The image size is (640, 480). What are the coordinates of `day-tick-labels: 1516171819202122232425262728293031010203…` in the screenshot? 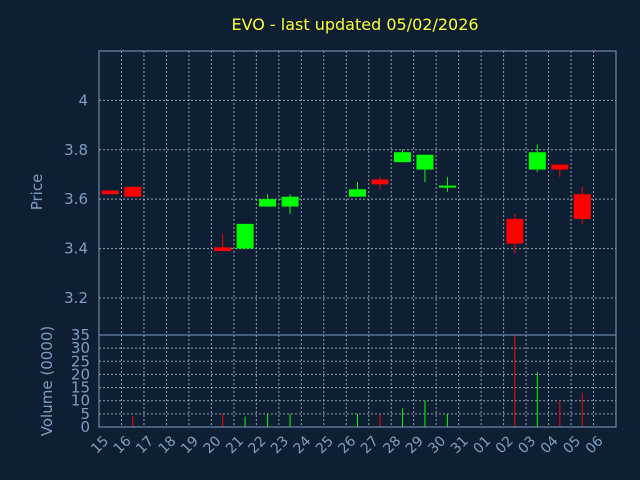 It's located at (347, 445).